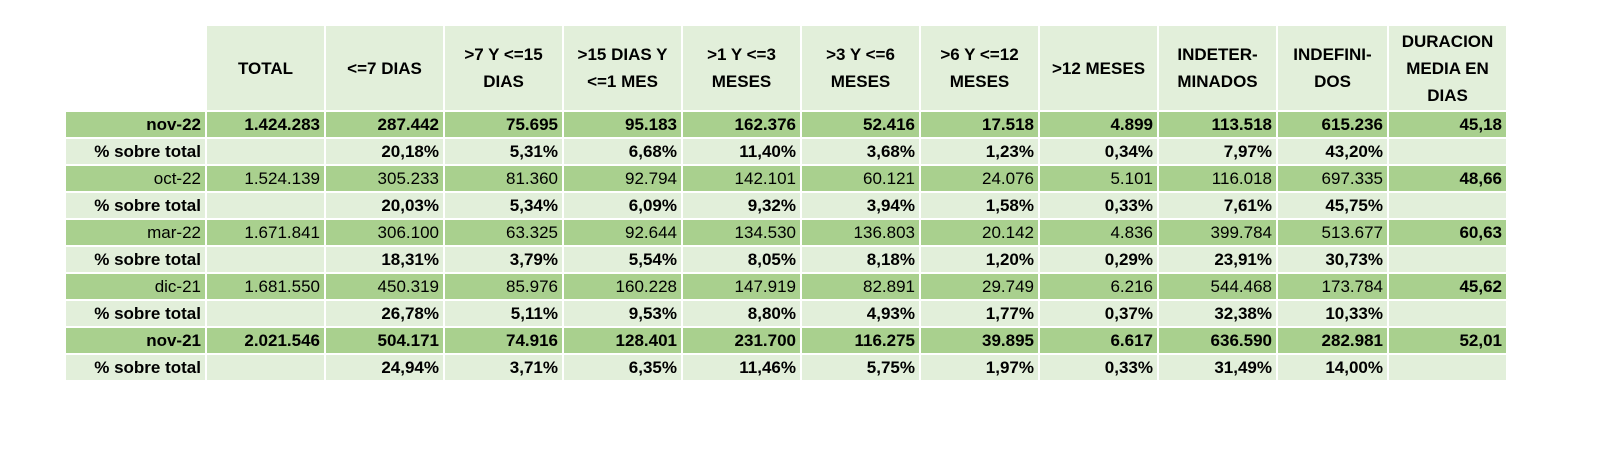 This screenshot has width=1600, height=456. What do you see at coordinates (622, 68) in the screenshot?
I see `header-15-dias-1-mes: >15 DIAS Y <=1 MES` at bounding box center [622, 68].